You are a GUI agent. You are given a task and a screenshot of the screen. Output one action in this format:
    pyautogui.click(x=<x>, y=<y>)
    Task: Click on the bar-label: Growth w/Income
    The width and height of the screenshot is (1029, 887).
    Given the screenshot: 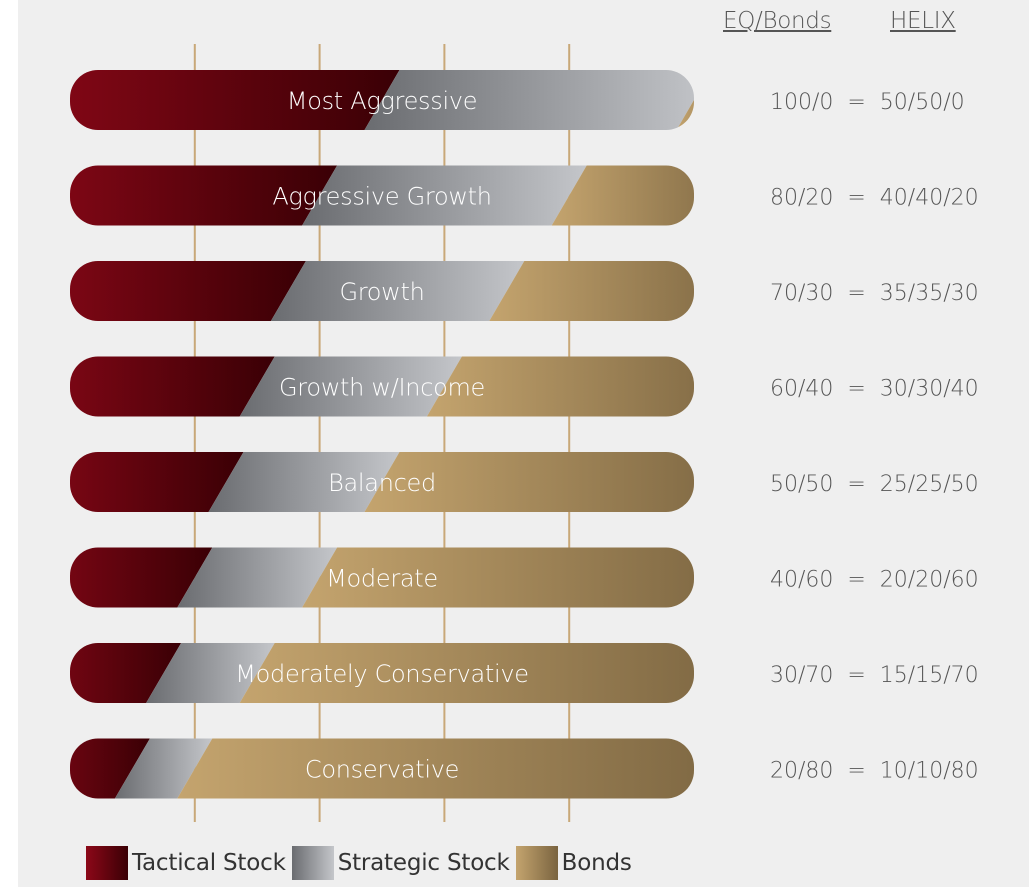 What is the action you would take?
    pyautogui.click(x=382, y=388)
    